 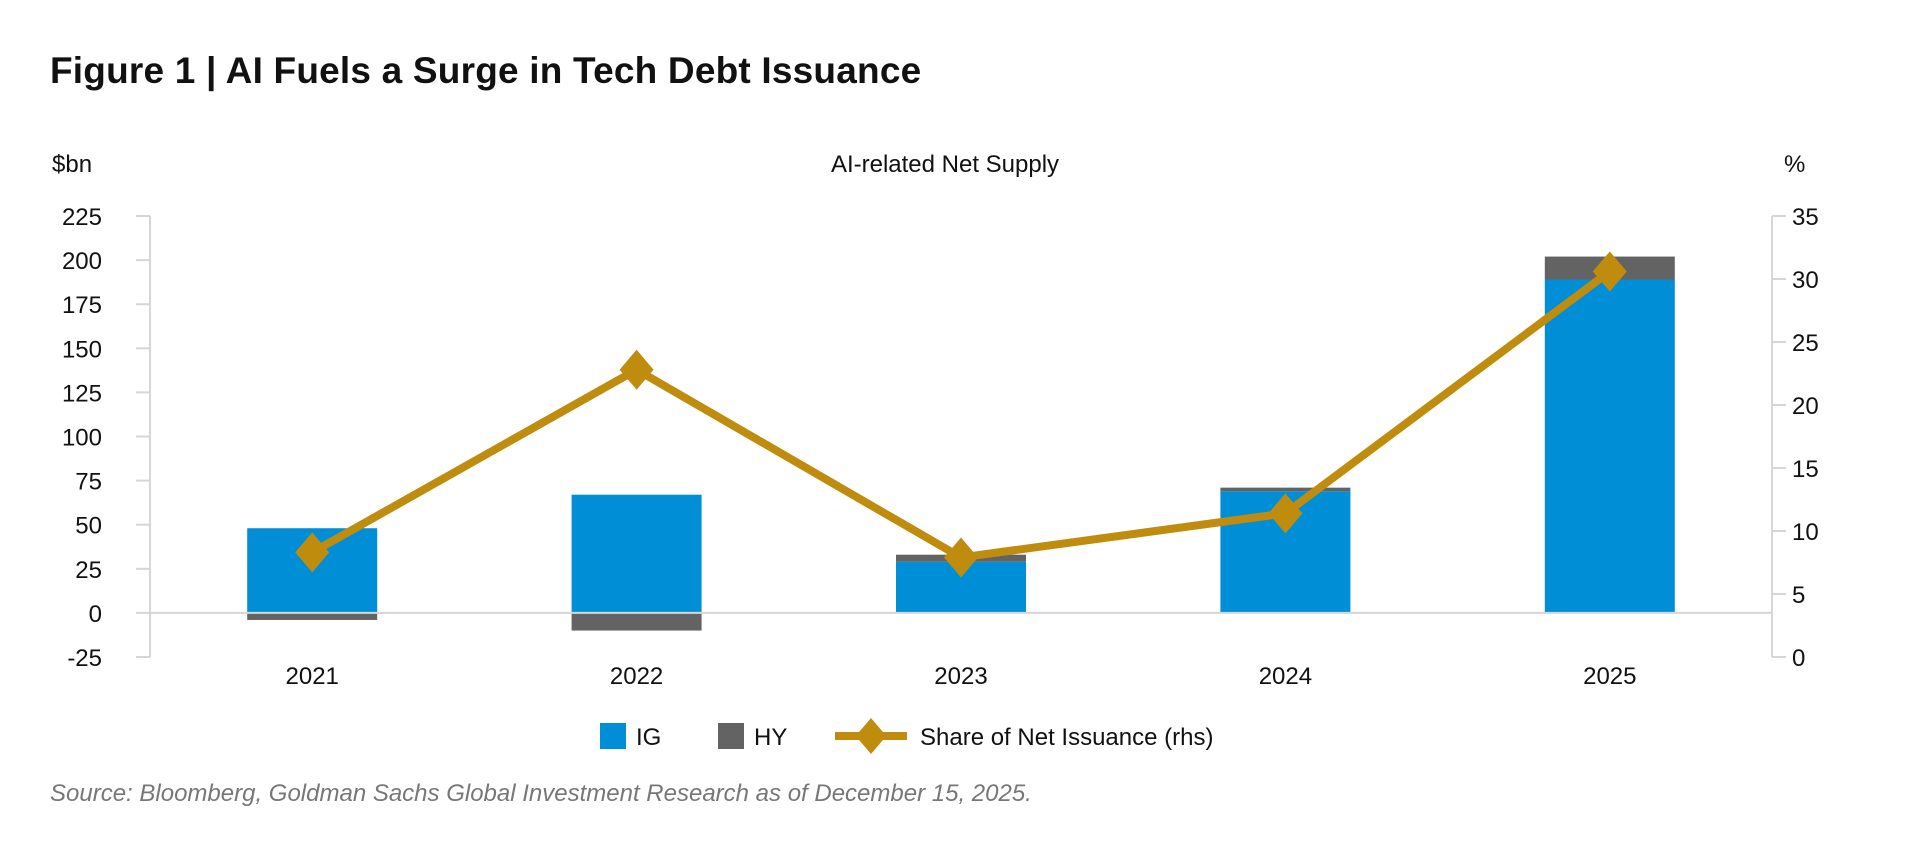 What do you see at coordinates (731, 736) in the screenshot?
I see `legend-hy-swatch` at bounding box center [731, 736].